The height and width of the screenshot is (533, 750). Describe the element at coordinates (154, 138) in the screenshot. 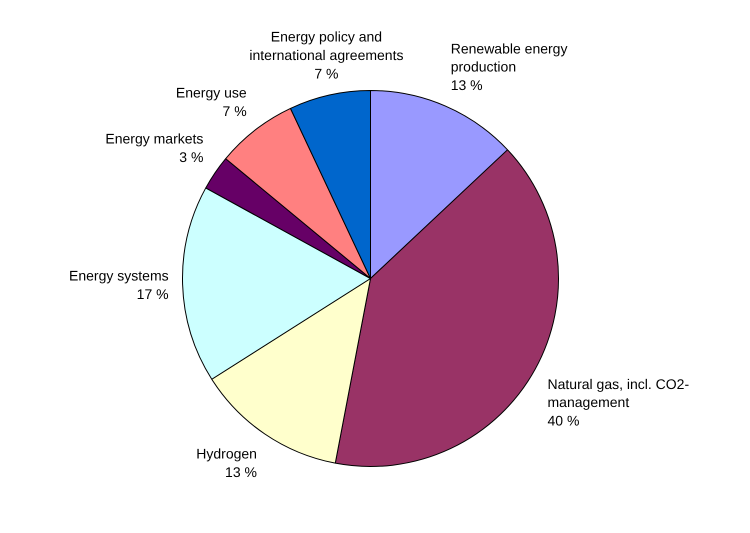

I see `slice-label: Energy markets` at that location.